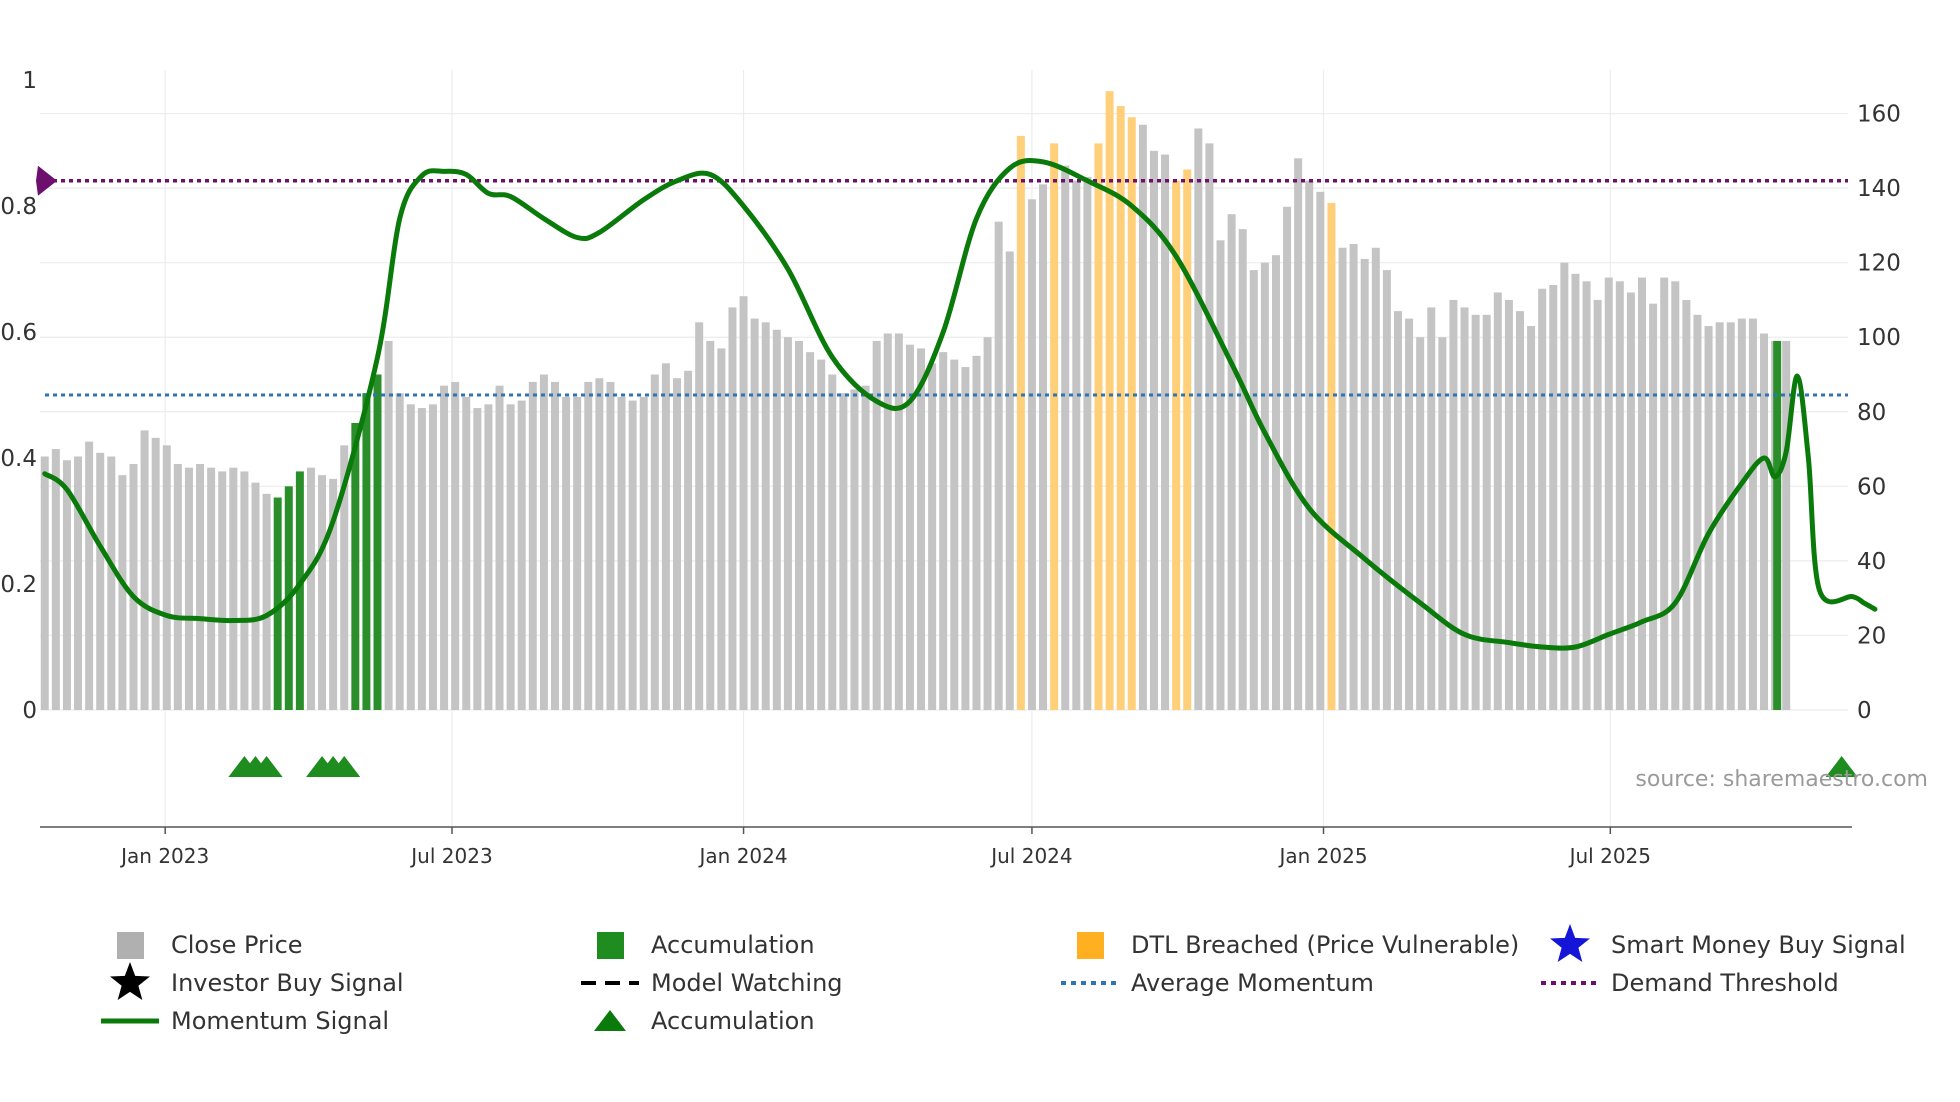  Describe the element at coordinates (130, 981) in the screenshot. I see `investor-buy-signal-star-icon` at that location.